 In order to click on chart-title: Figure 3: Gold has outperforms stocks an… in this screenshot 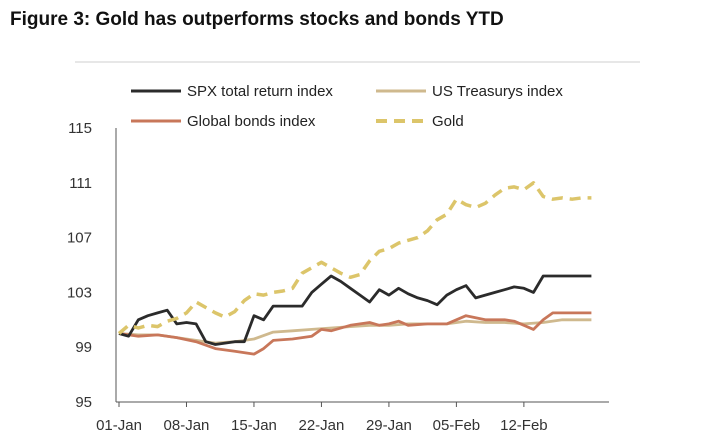, I will do `click(257, 19)`.